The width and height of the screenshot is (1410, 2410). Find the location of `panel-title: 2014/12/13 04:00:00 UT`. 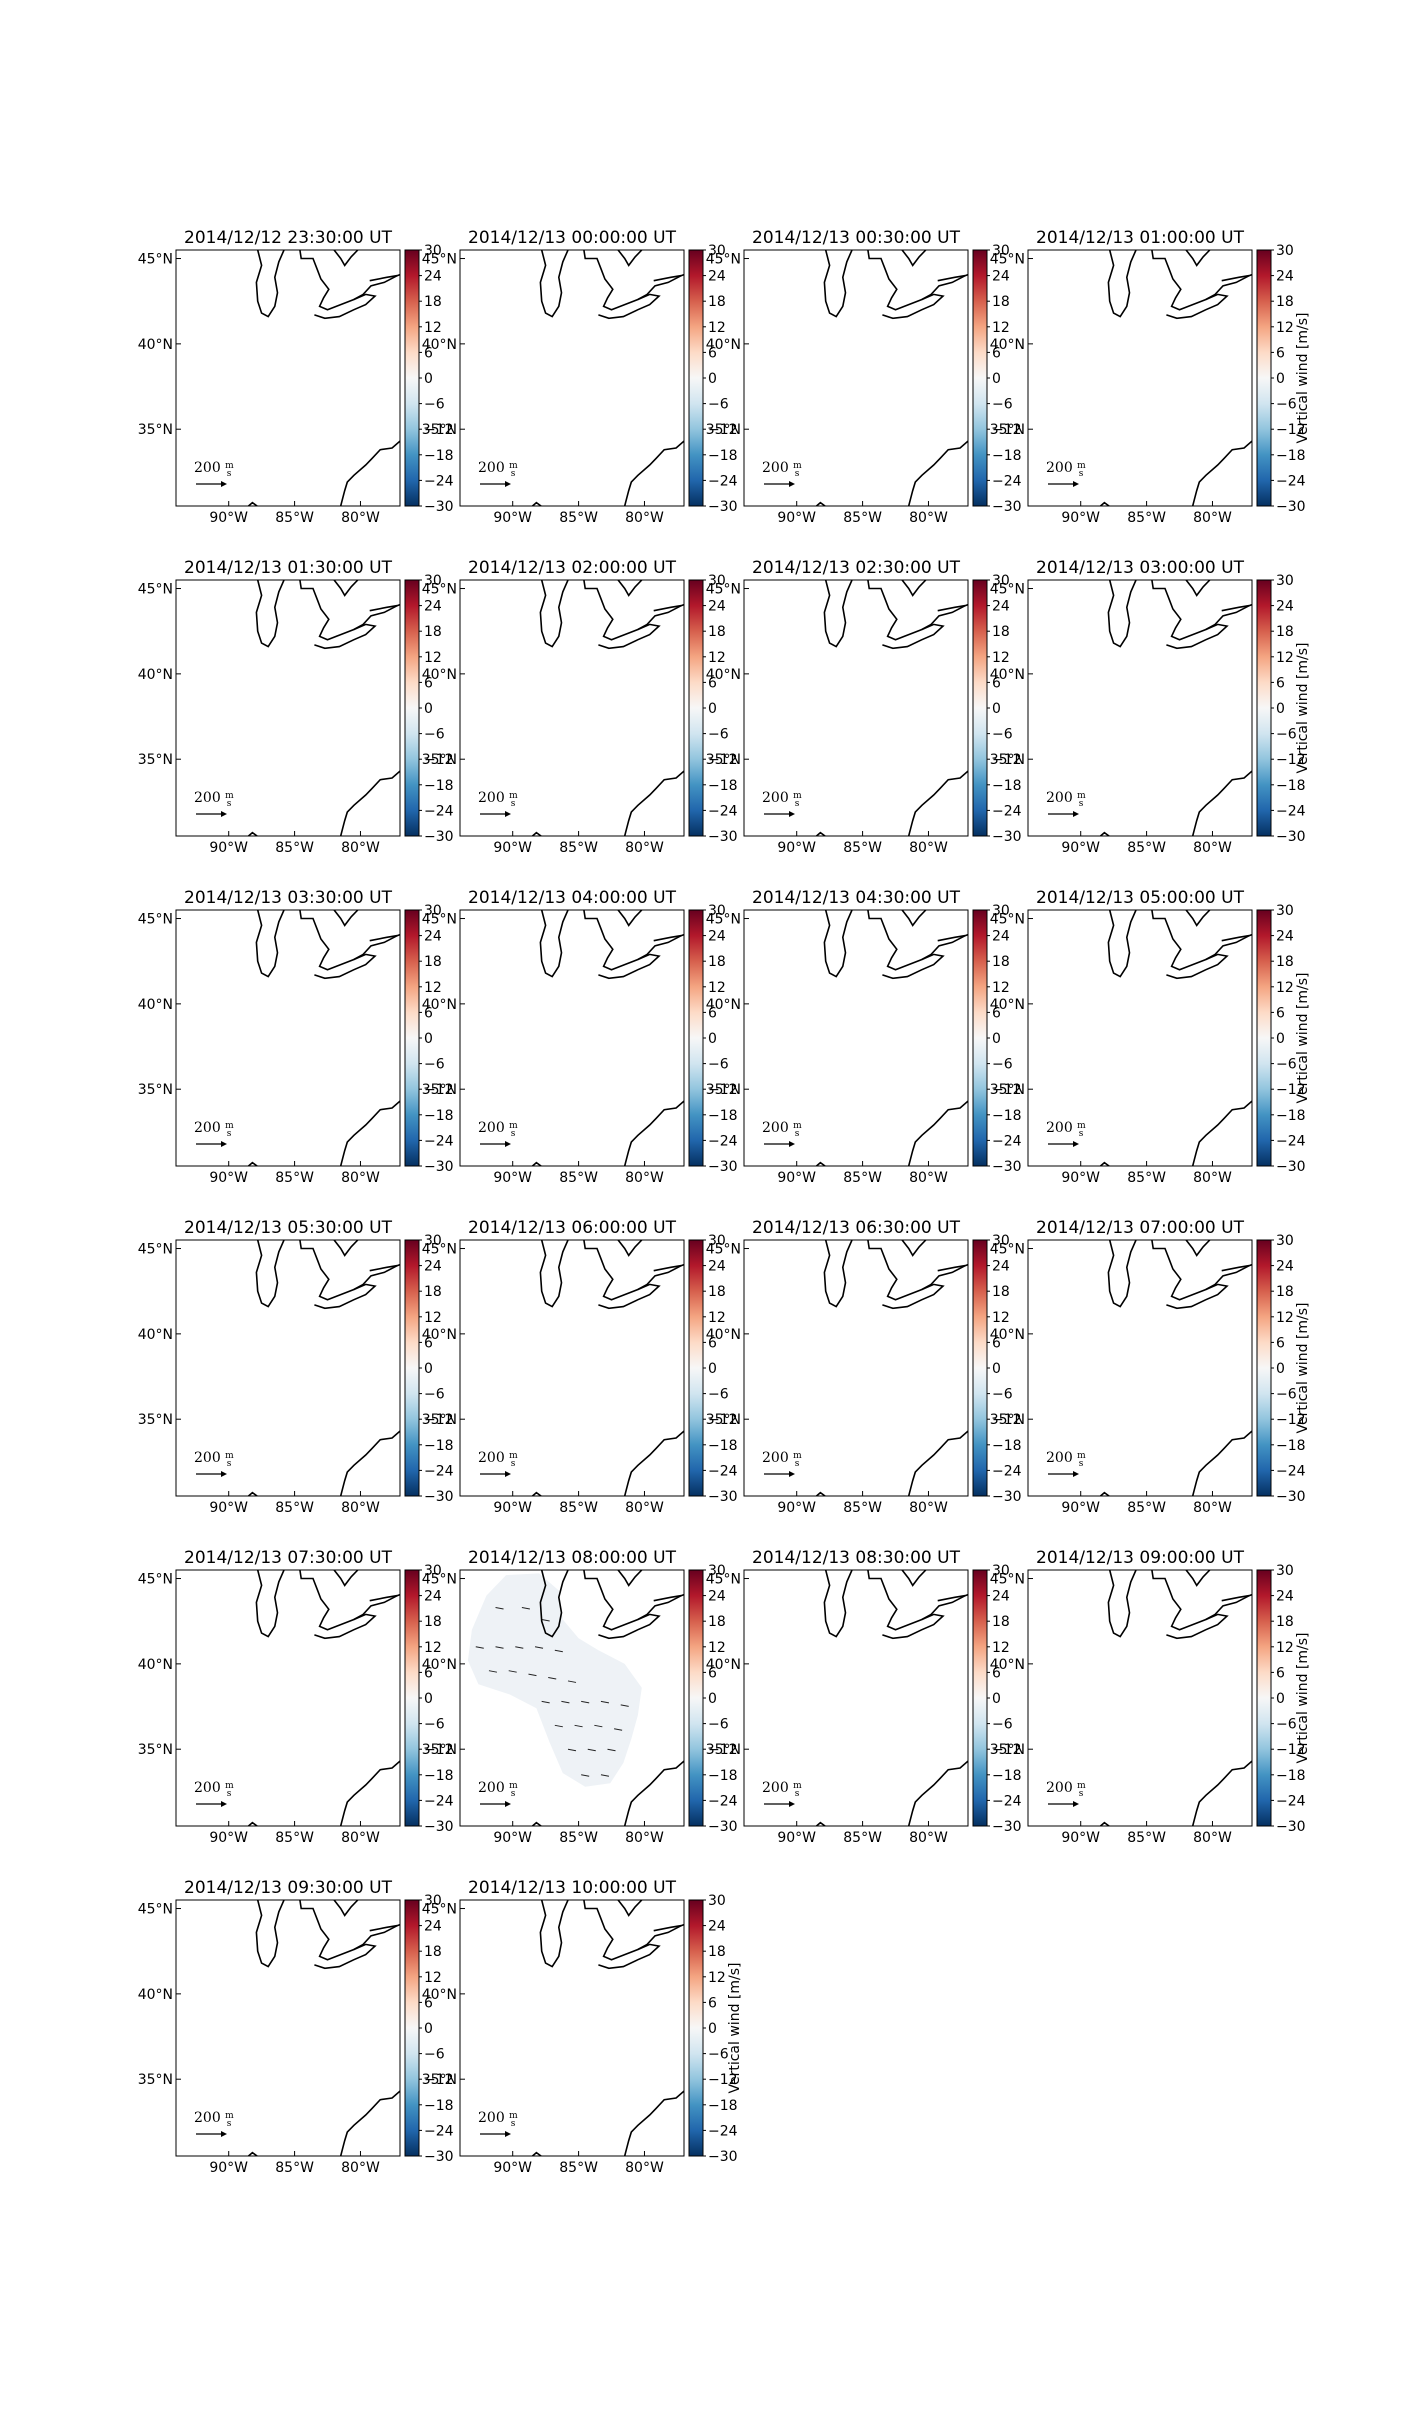

panel-title: 2014/12/13 04:00:00 UT is located at coordinates (572, 898).